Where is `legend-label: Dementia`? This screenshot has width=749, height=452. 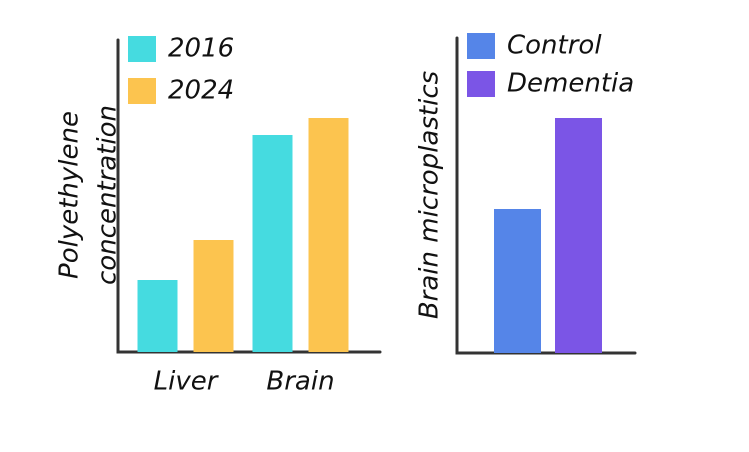
legend-label: Dementia is located at coordinates (570, 84).